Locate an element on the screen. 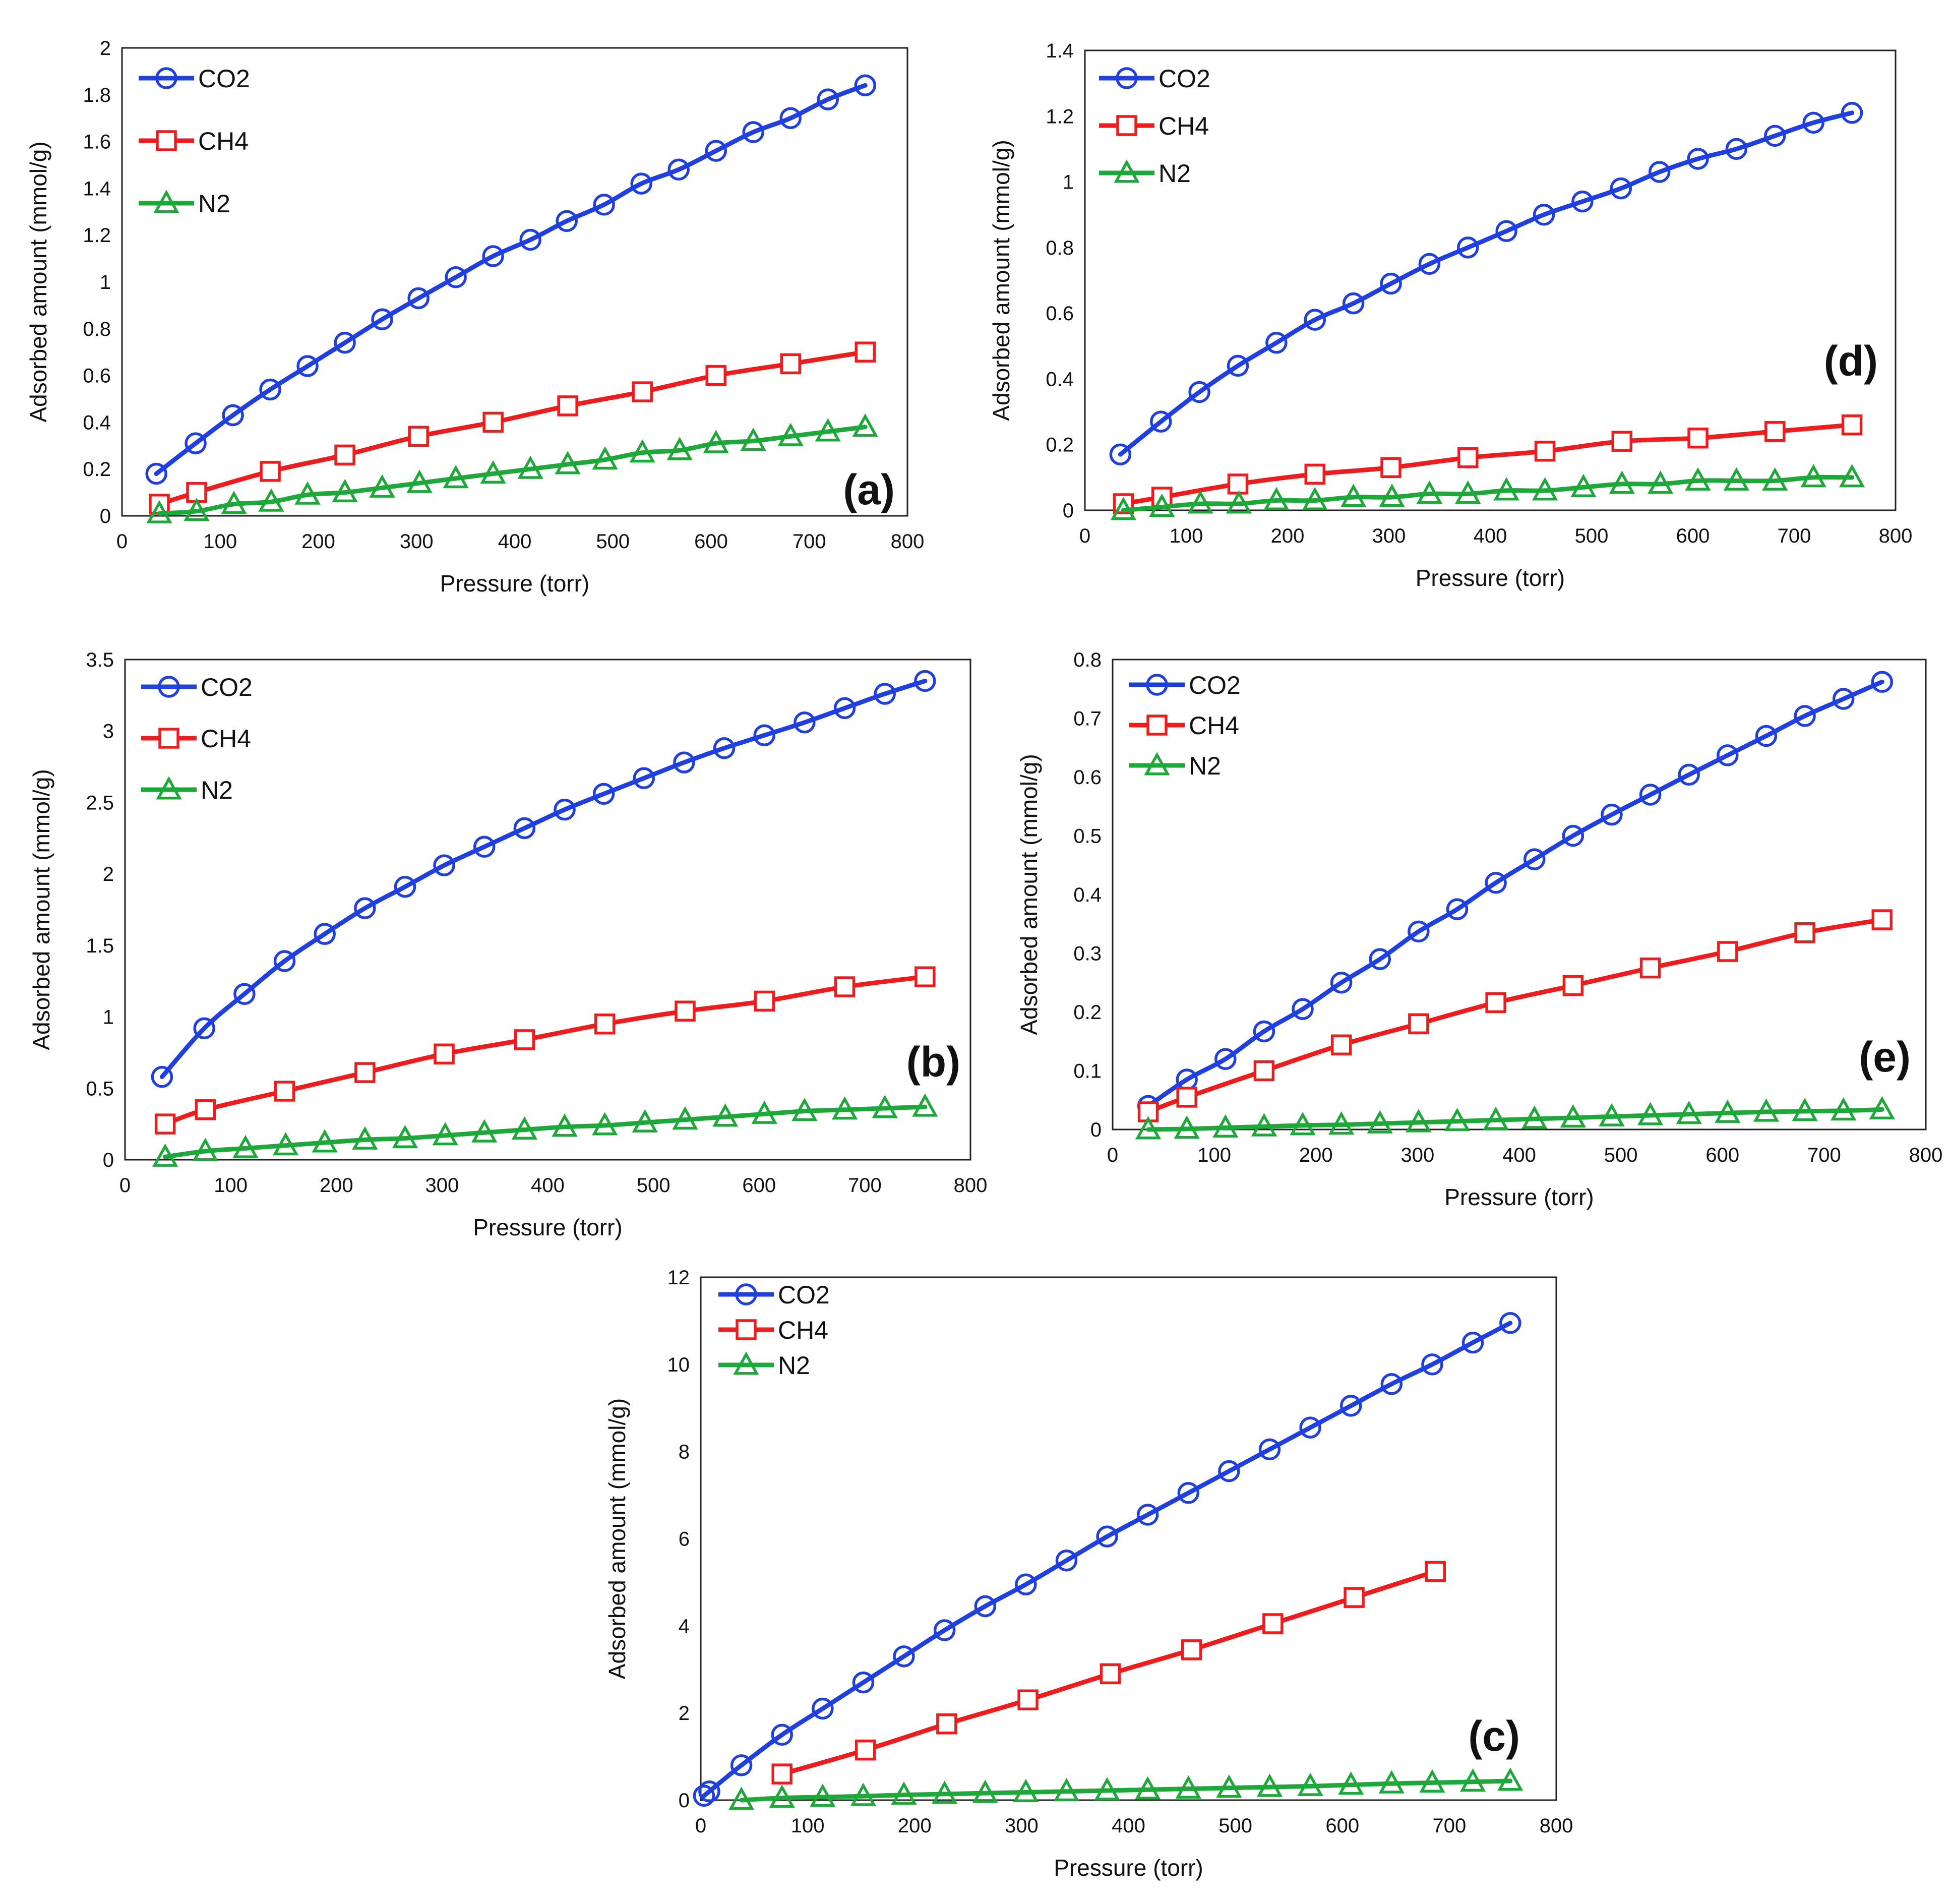 This screenshot has height=1904, width=1951. x-tick-label: 200 is located at coordinates (337, 1185).